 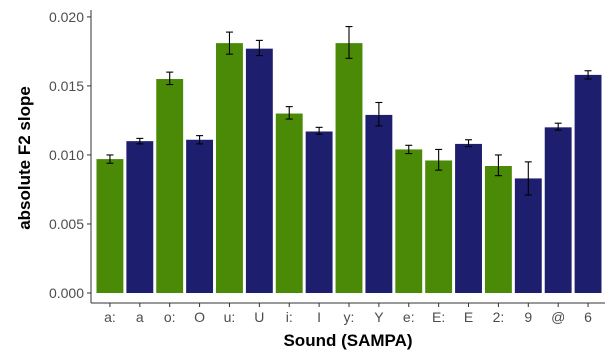 What do you see at coordinates (170, 317) in the screenshot?
I see `x-tick-label: o:` at bounding box center [170, 317].